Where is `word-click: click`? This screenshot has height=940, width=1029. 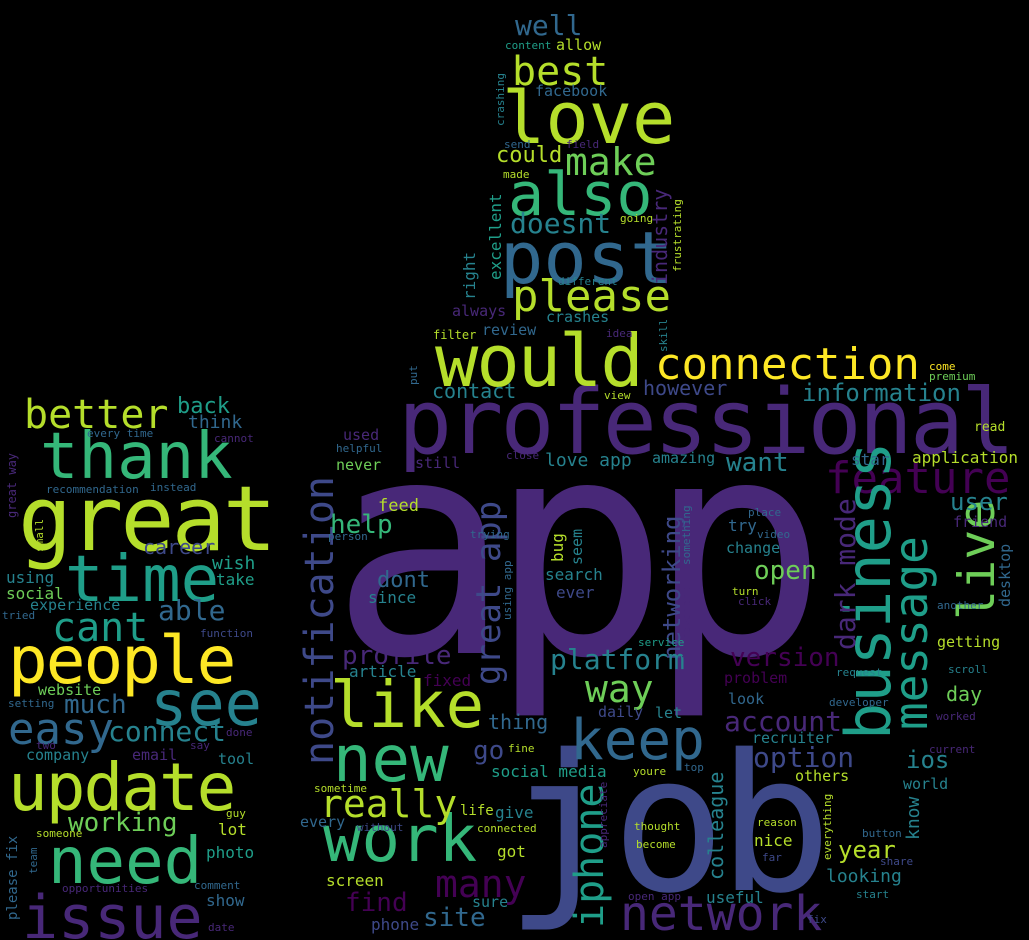
word-click: click is located at coordinates (755, 601).